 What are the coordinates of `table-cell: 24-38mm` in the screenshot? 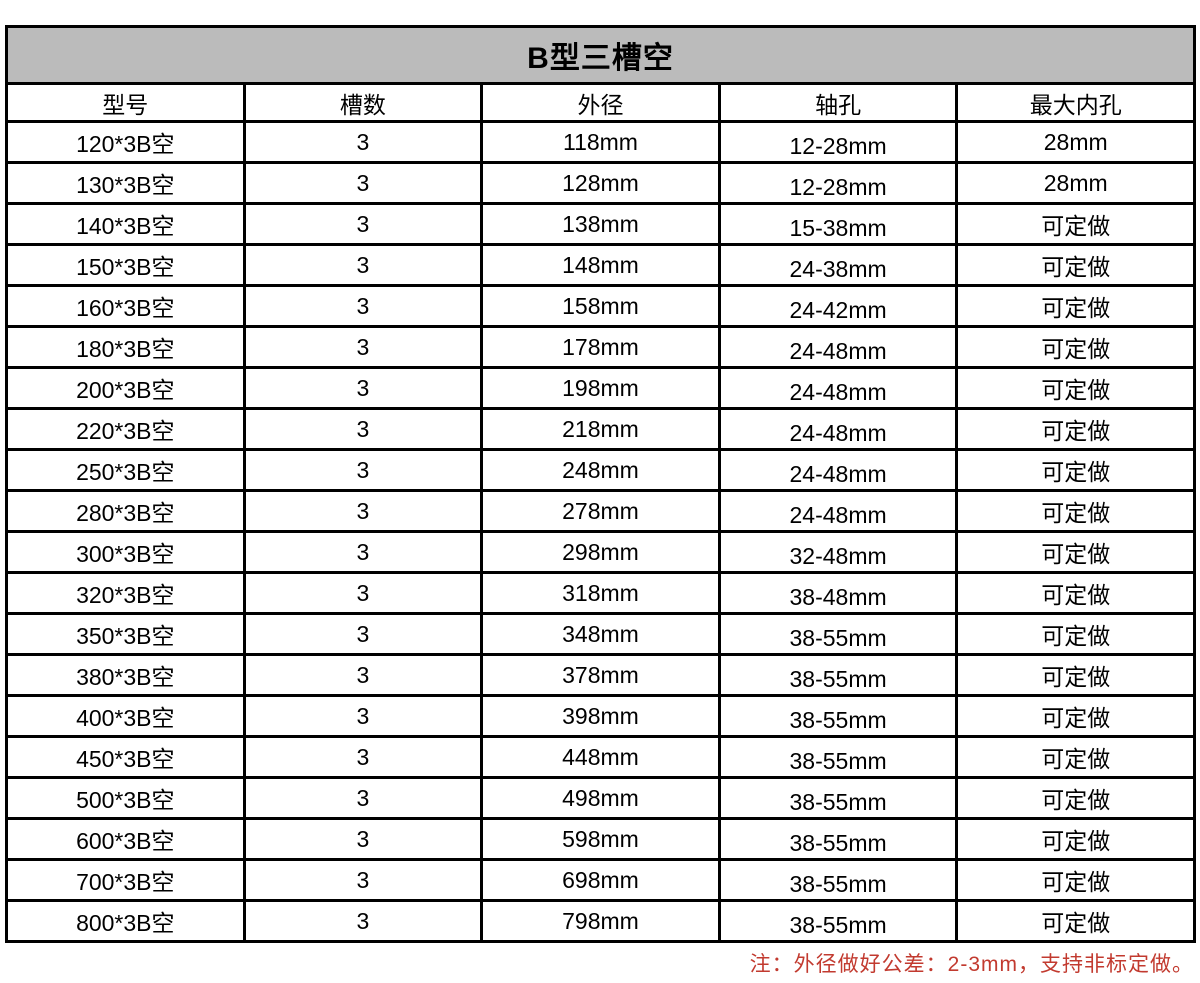 It's located at (838, 265).